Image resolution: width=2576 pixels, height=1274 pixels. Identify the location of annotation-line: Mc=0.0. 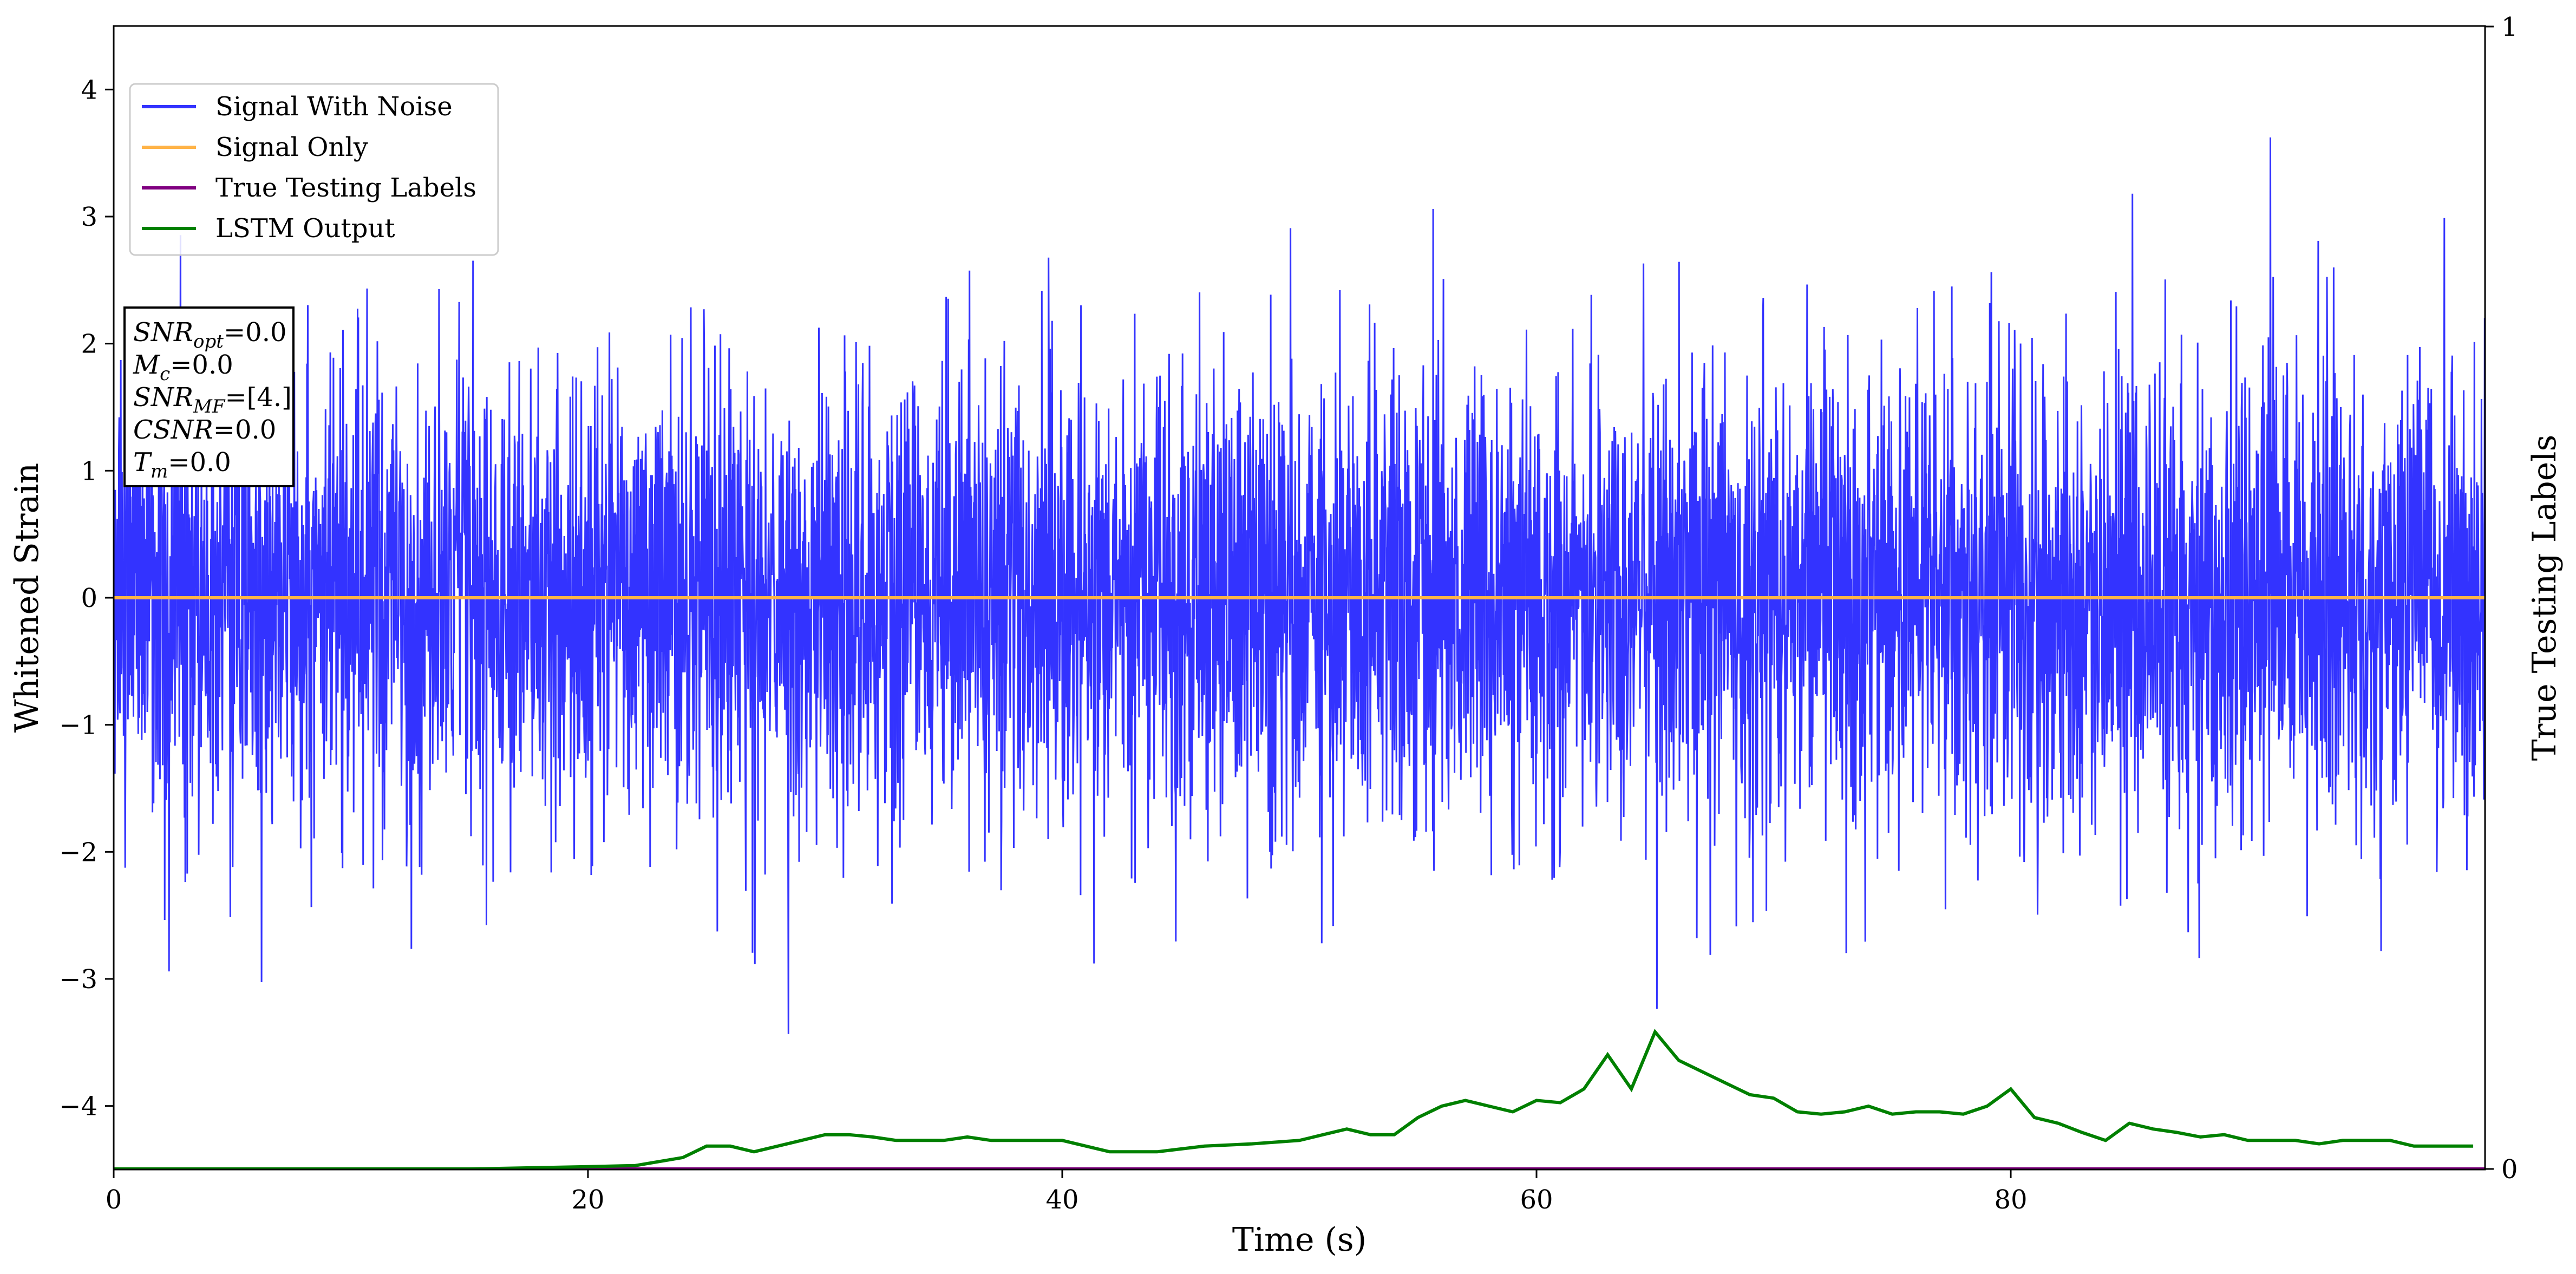
(183, 367).